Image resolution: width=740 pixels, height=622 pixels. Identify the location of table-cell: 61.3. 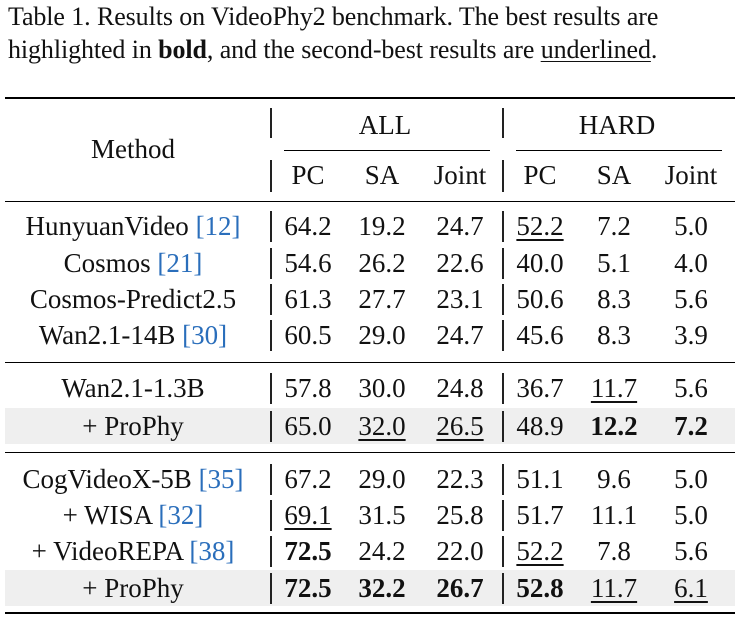
(308, 299).